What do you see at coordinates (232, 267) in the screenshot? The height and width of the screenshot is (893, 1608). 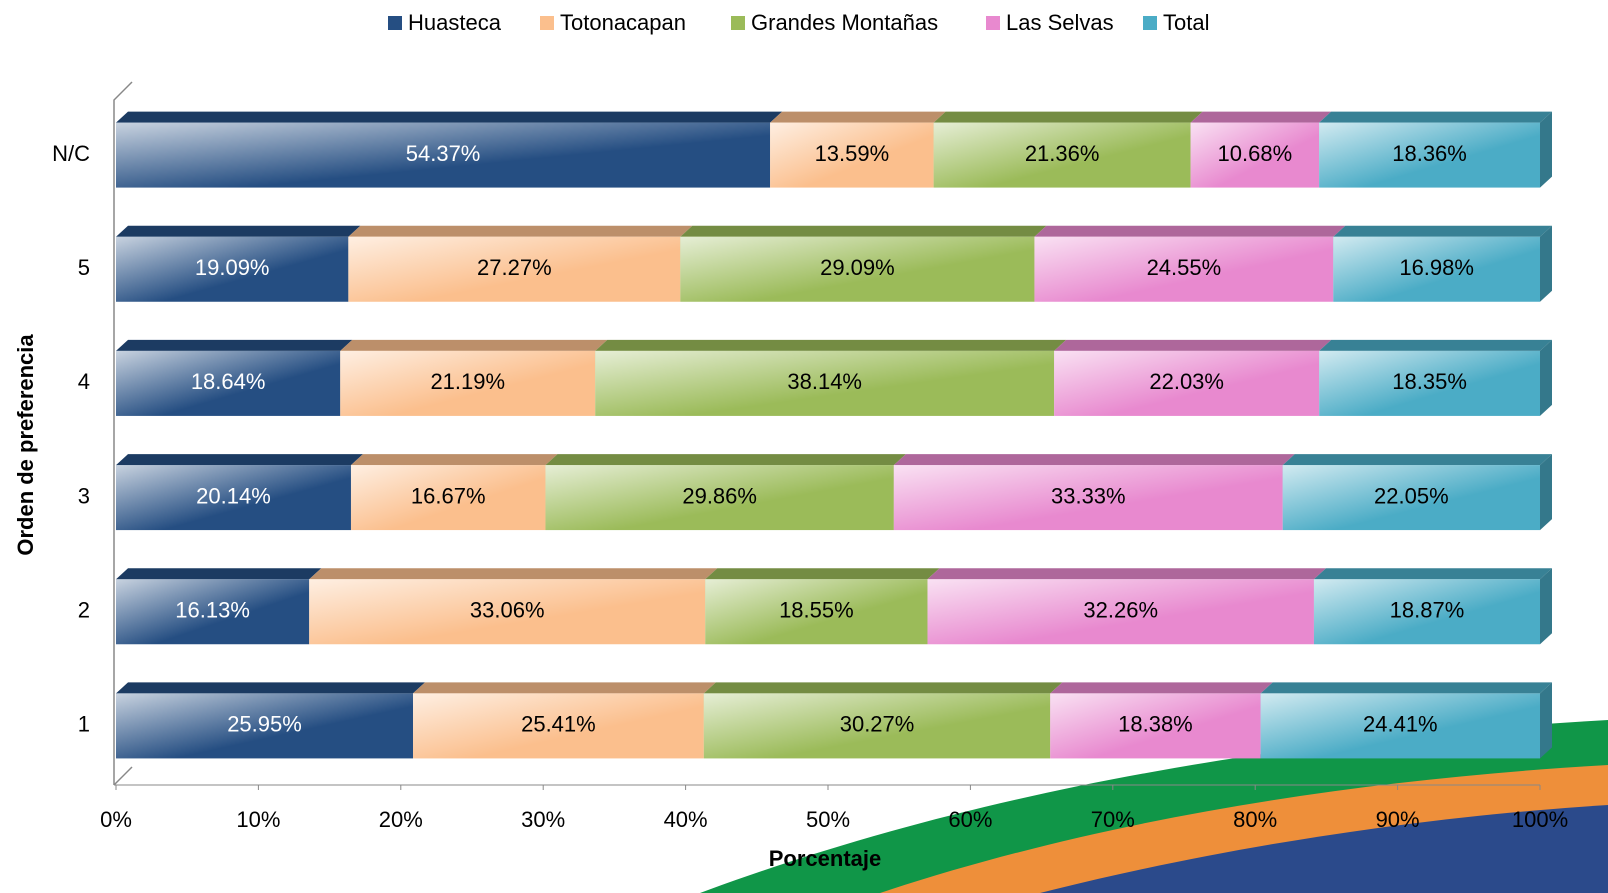 I see `data-label: 19.09%` at bounding box center [232, 267].